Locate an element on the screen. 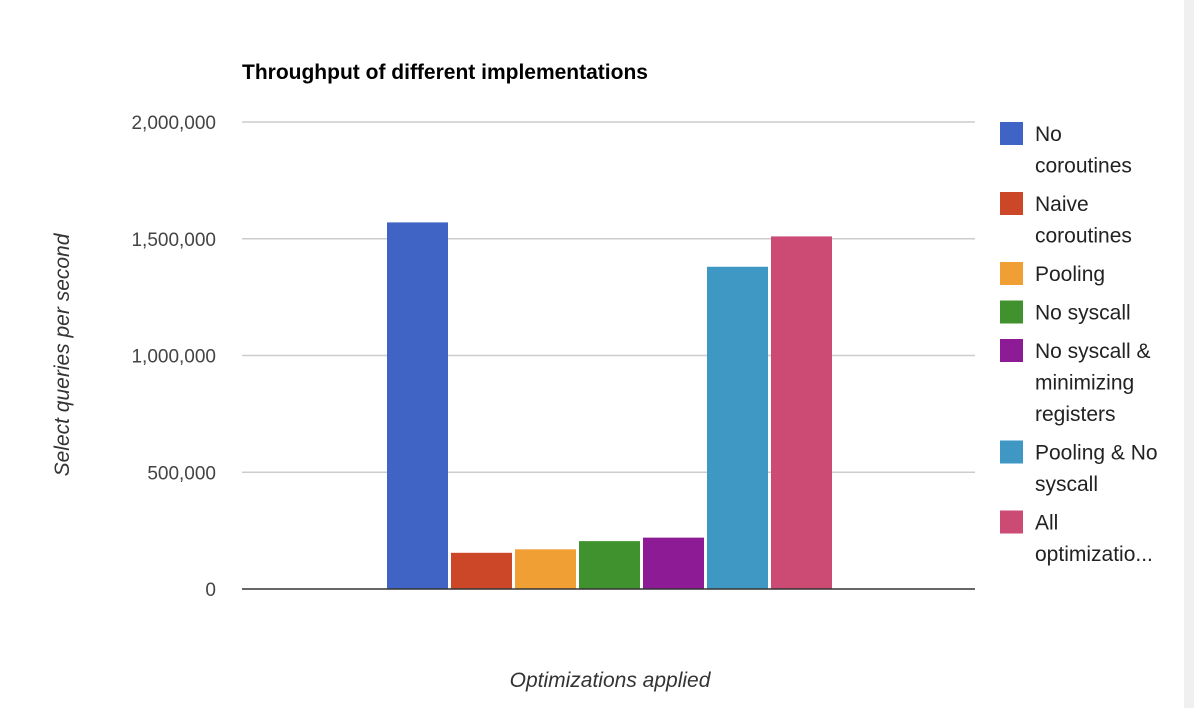  legend-label: No is located at coordinates (1048, 134).